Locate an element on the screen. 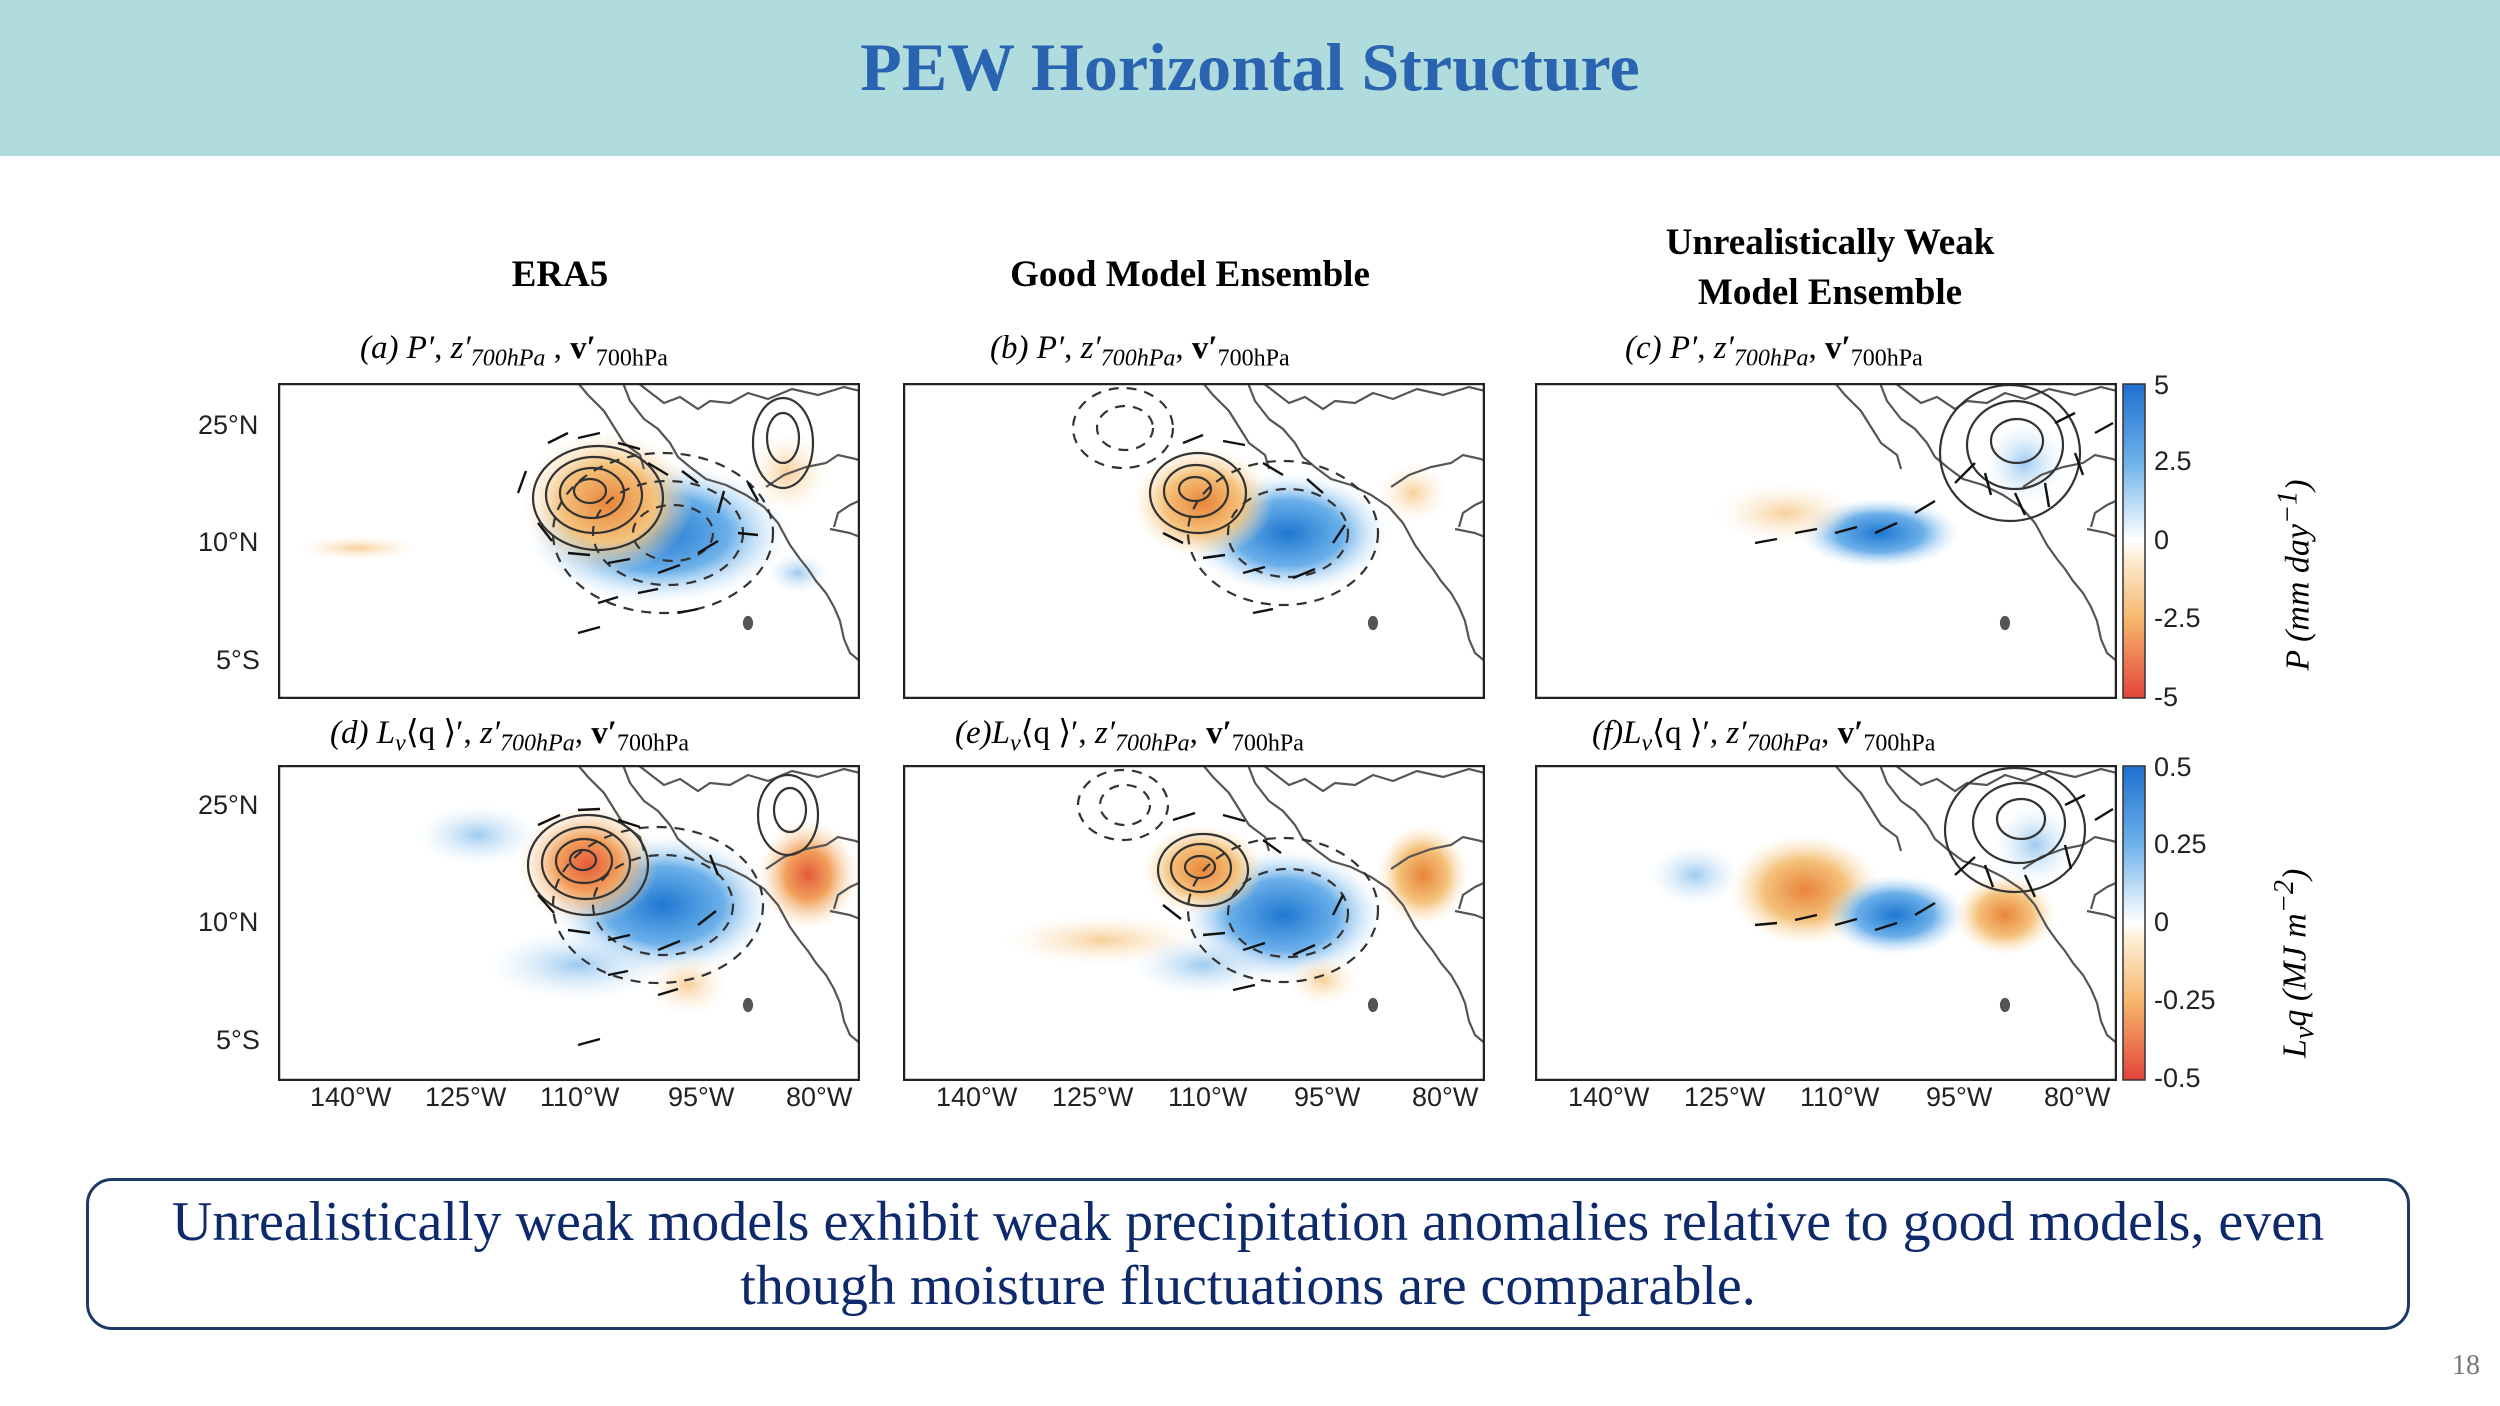  map-panel-e is located at coordinates (1194, 923).